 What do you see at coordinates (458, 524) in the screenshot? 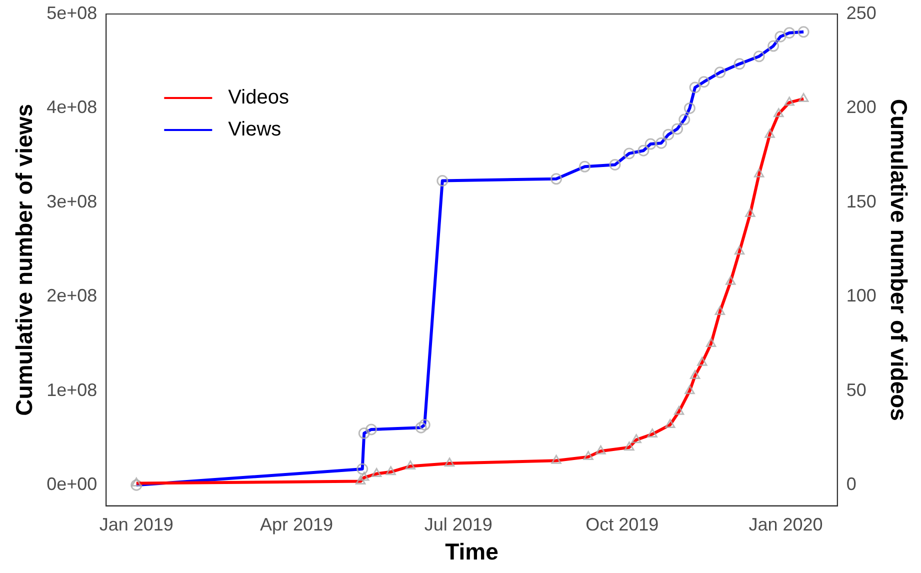
I see `x-tick-label: Jul 2019` at bounding box center [458, 524].